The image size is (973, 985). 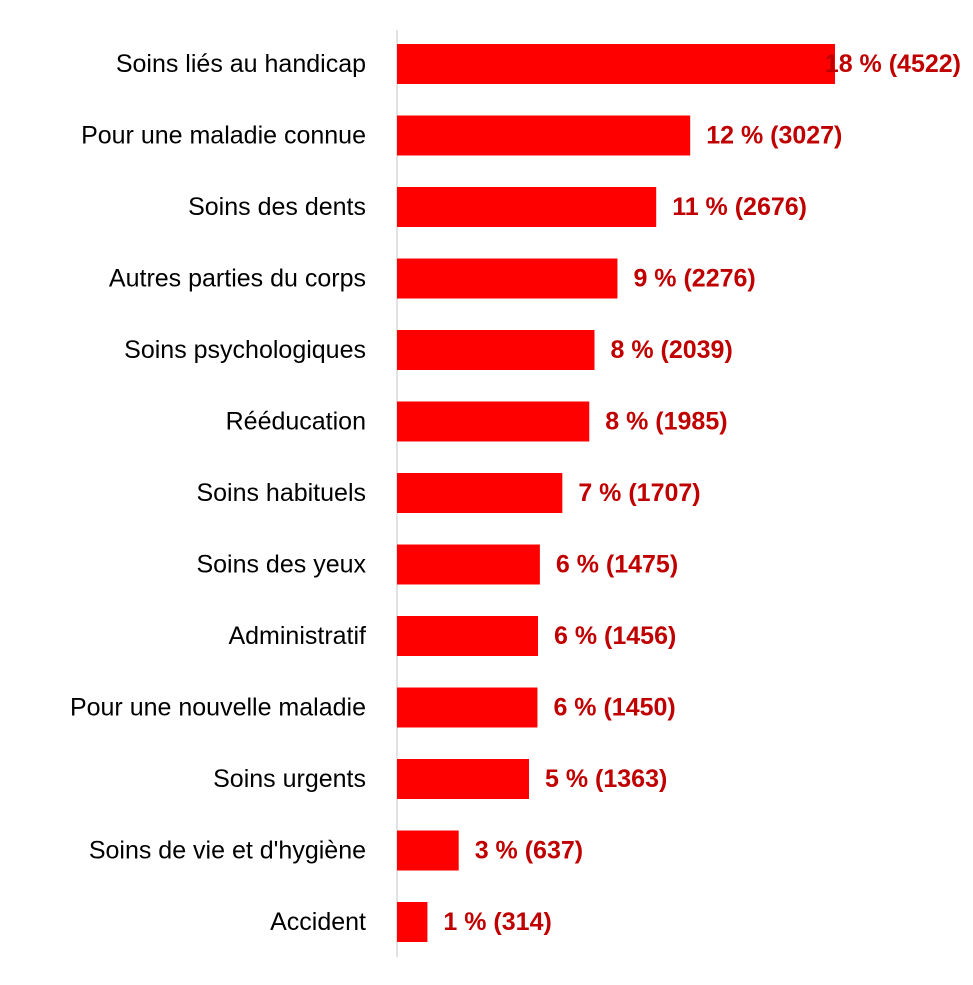 I want to click on category-label: Accident, so click(x=318, y=922).